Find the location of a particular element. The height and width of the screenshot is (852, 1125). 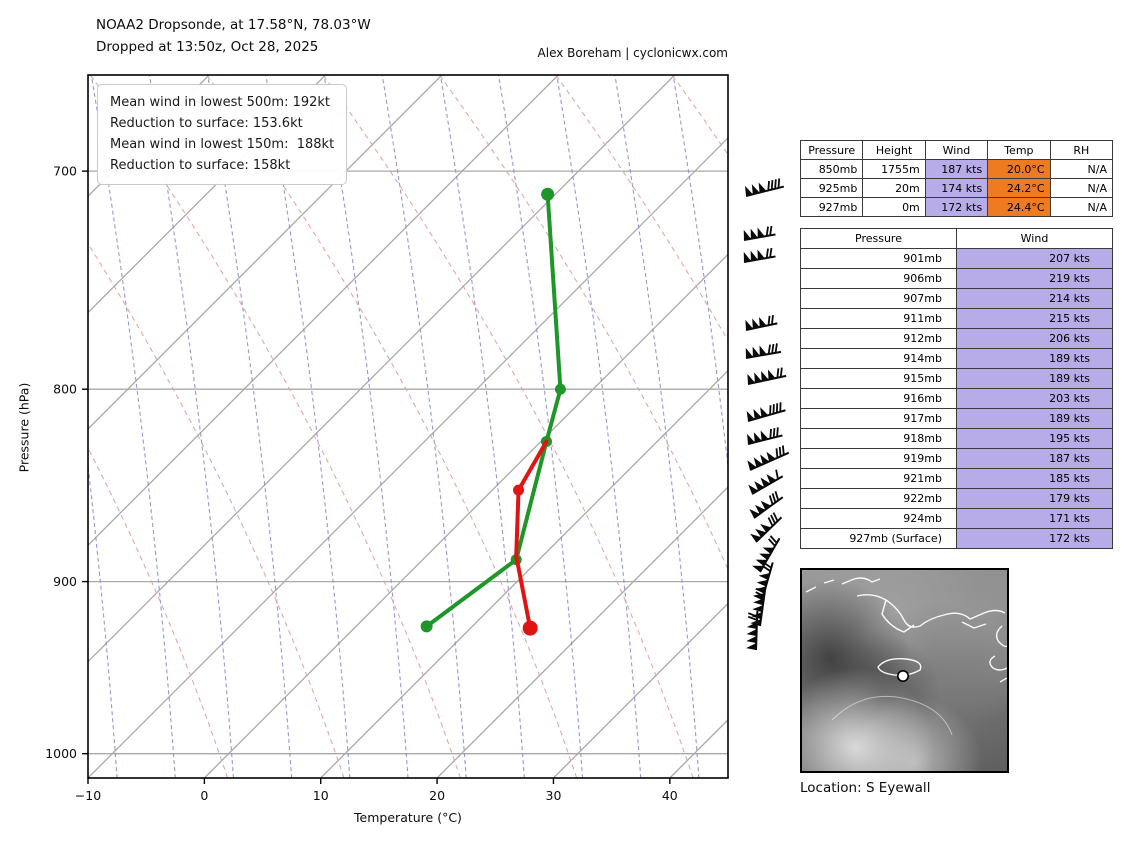

wind-barb-column is located at coordinates (766, 414).